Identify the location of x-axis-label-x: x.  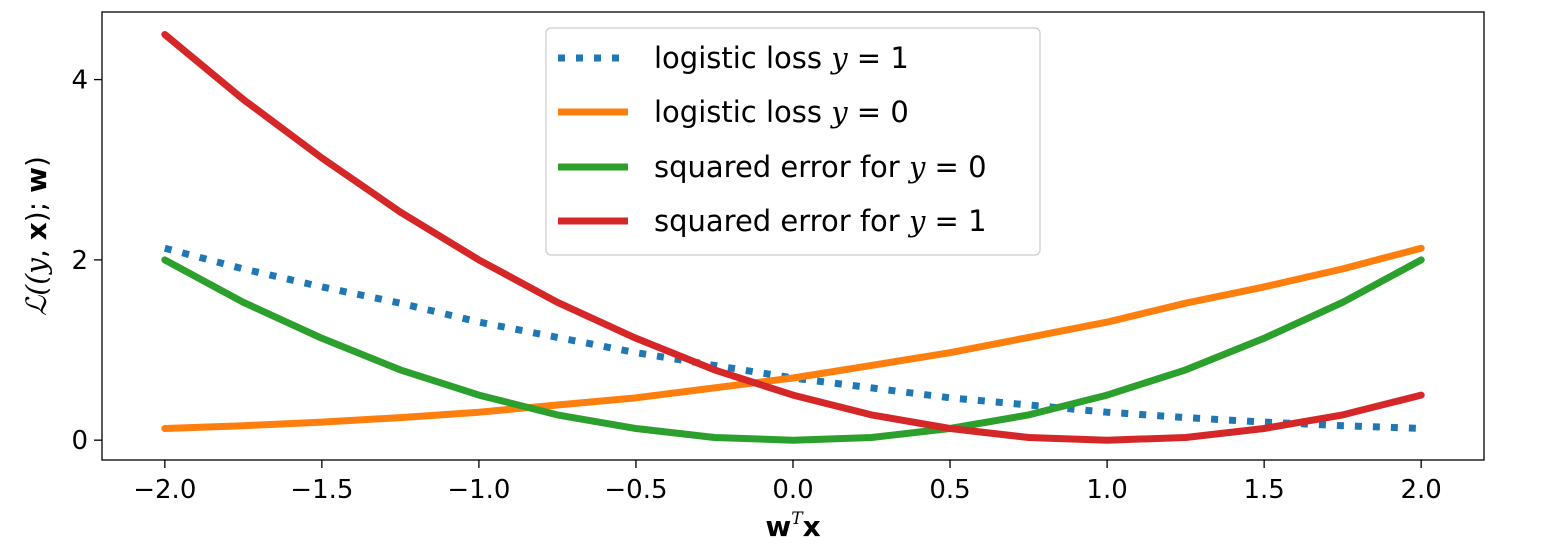
(812, 526).